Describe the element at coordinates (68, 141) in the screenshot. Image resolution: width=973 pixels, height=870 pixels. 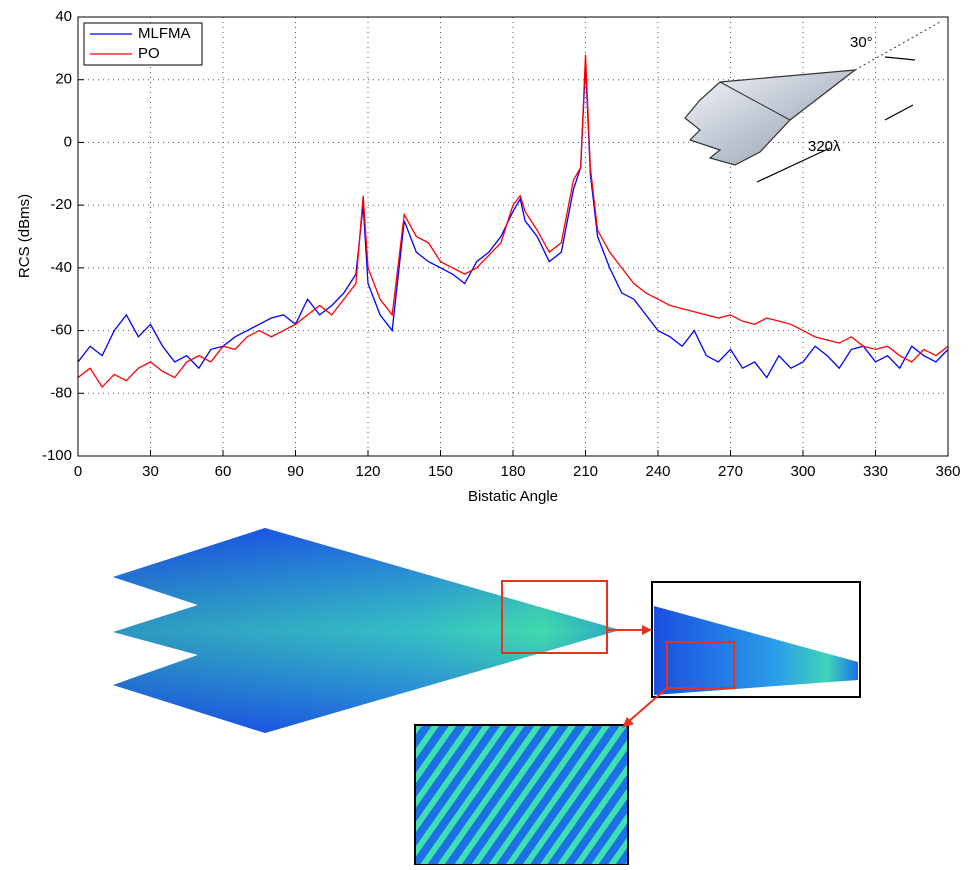
I see `y-tick-label: 0` at that location.